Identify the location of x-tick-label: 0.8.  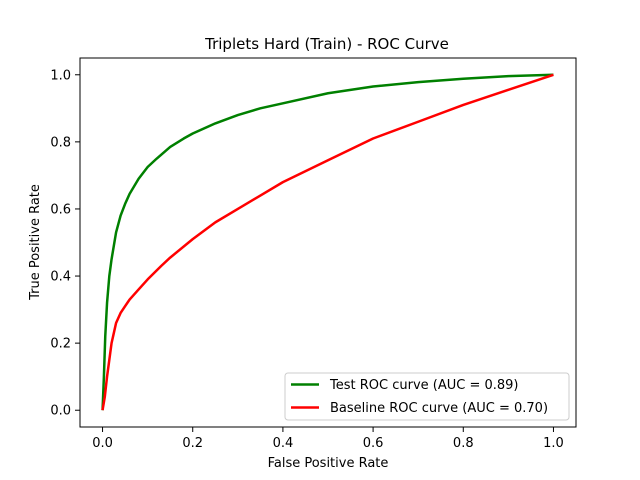
(463, 443).